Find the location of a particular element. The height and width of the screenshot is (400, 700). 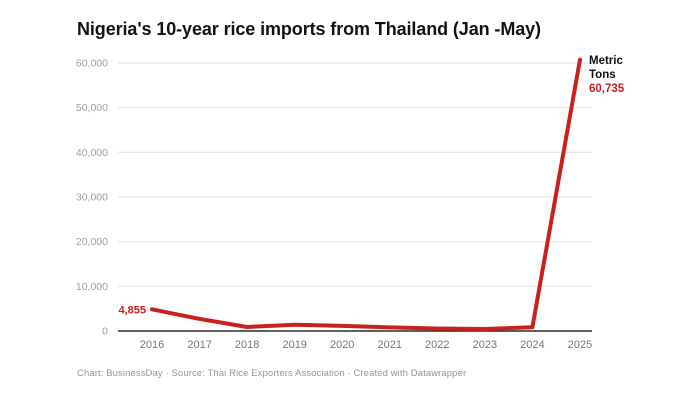

last-point-value-label: 60,735 is located at coordinates (607, 89).